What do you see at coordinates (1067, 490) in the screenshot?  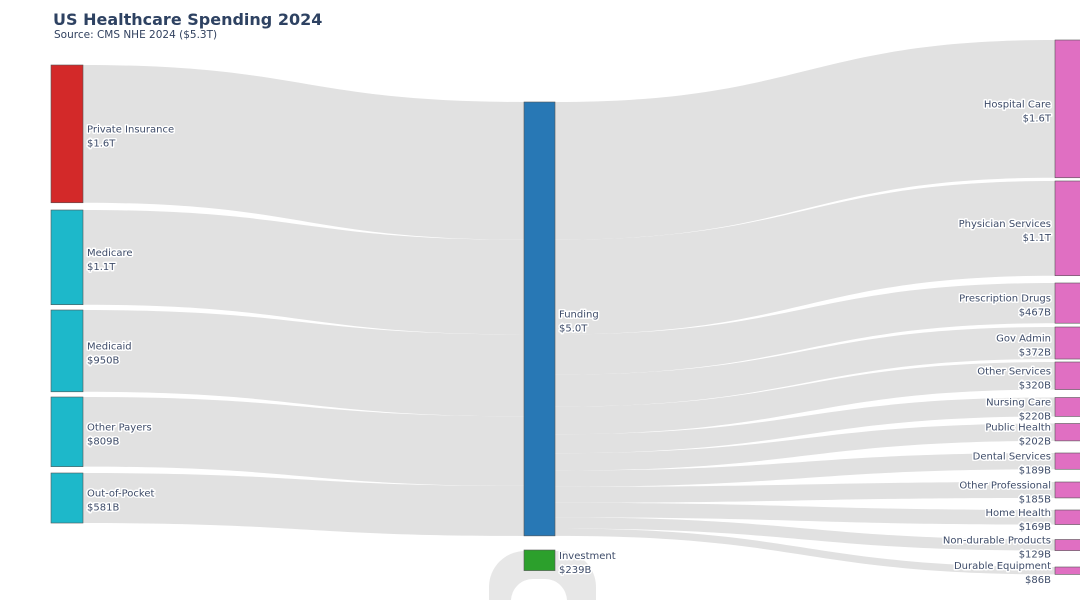 I see `node-other-professional` at bounding box center [1067, 490].